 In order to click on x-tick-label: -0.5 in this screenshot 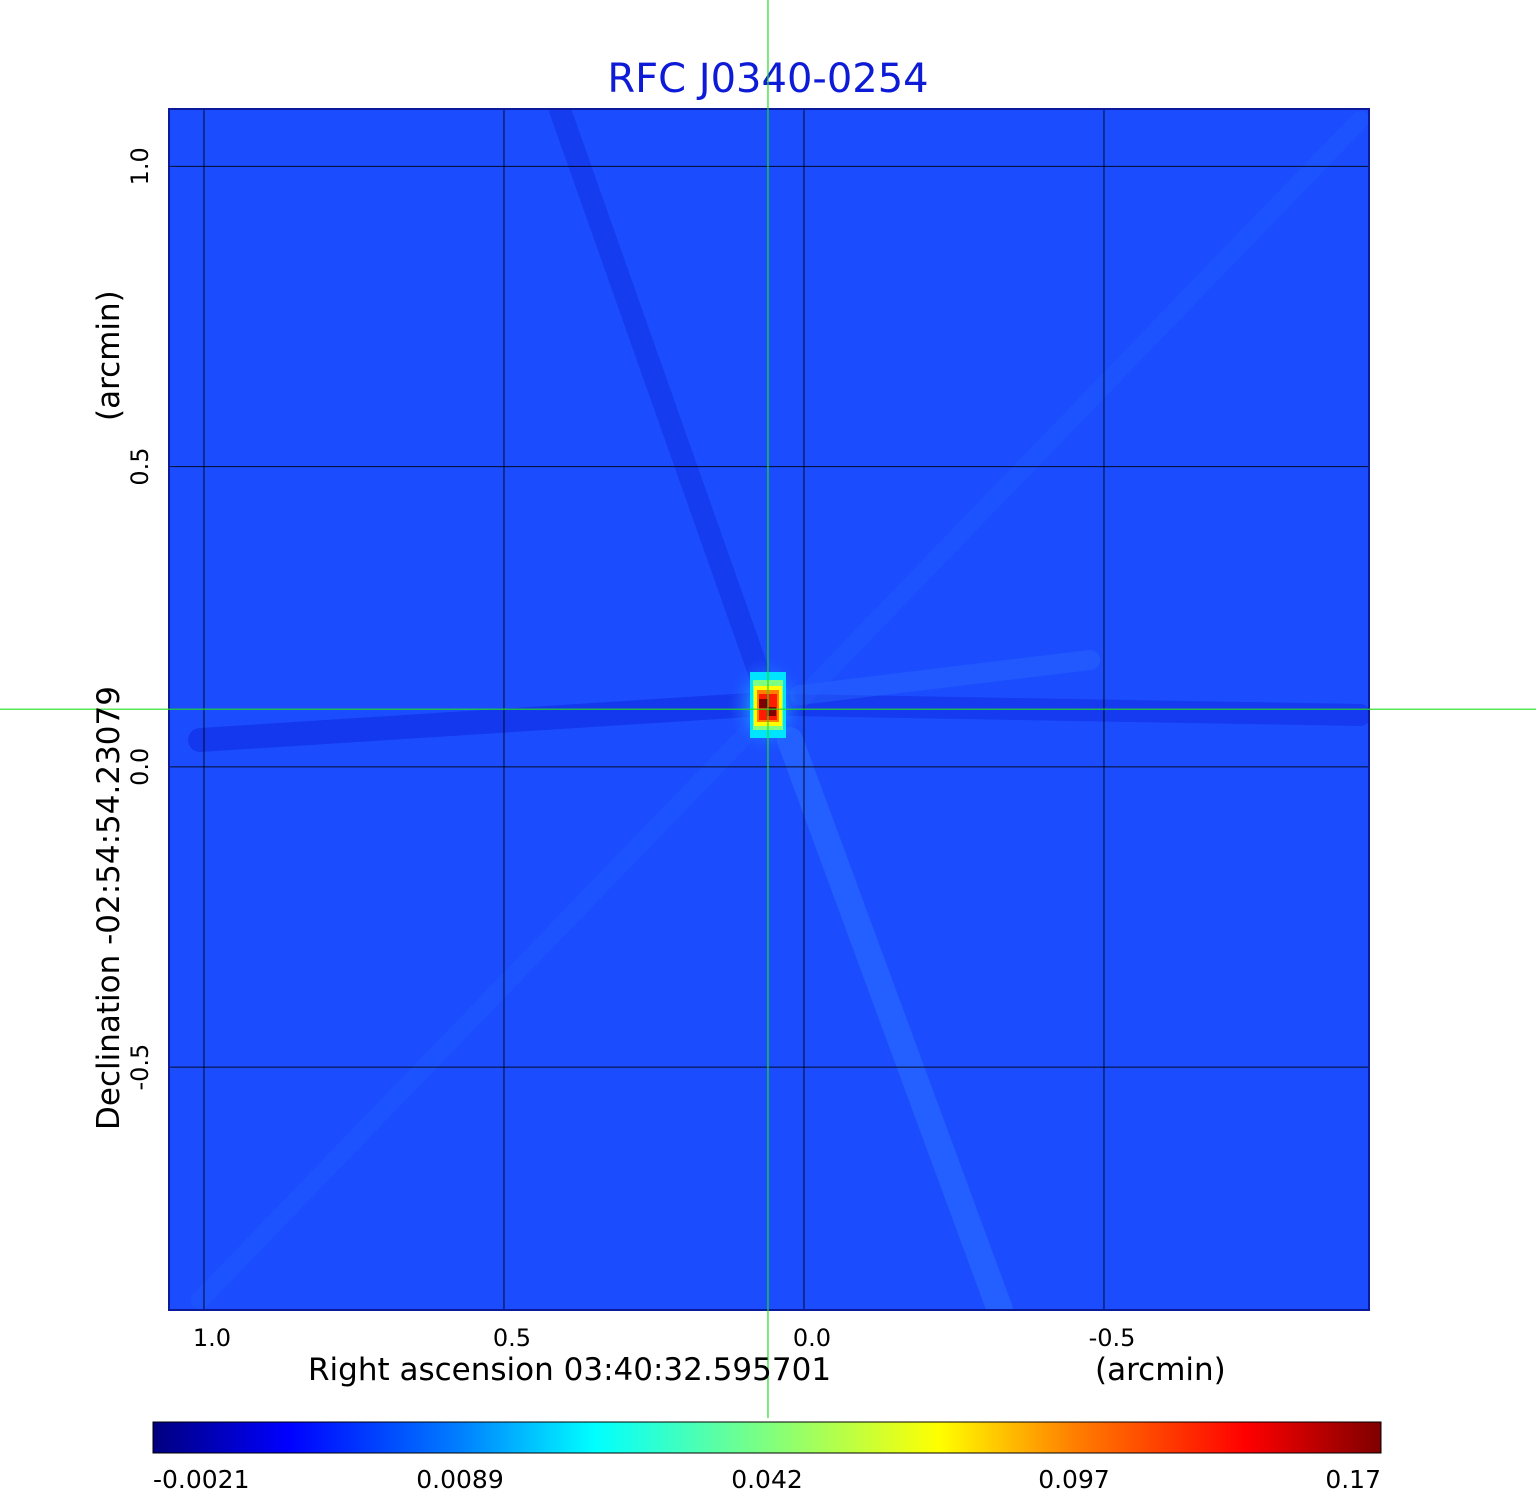, I will do `click(1112, 1338)`.